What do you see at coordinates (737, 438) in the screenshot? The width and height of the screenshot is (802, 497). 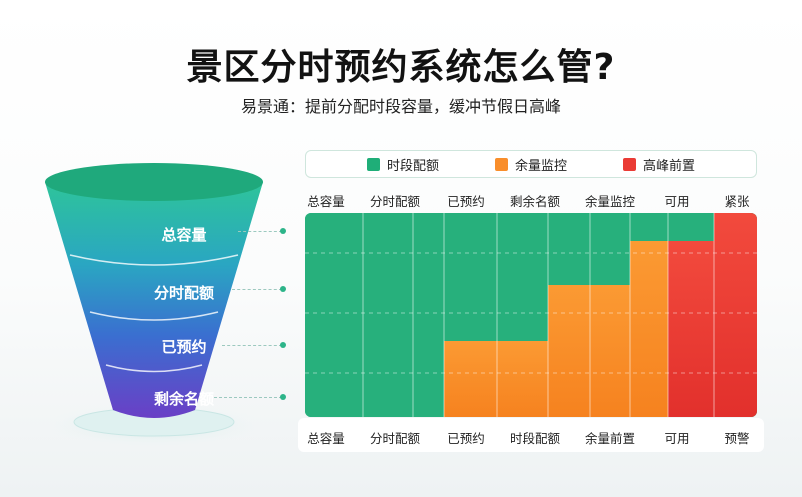 I see `column-bottom-label: 预警` at bounding box center [737, 438].